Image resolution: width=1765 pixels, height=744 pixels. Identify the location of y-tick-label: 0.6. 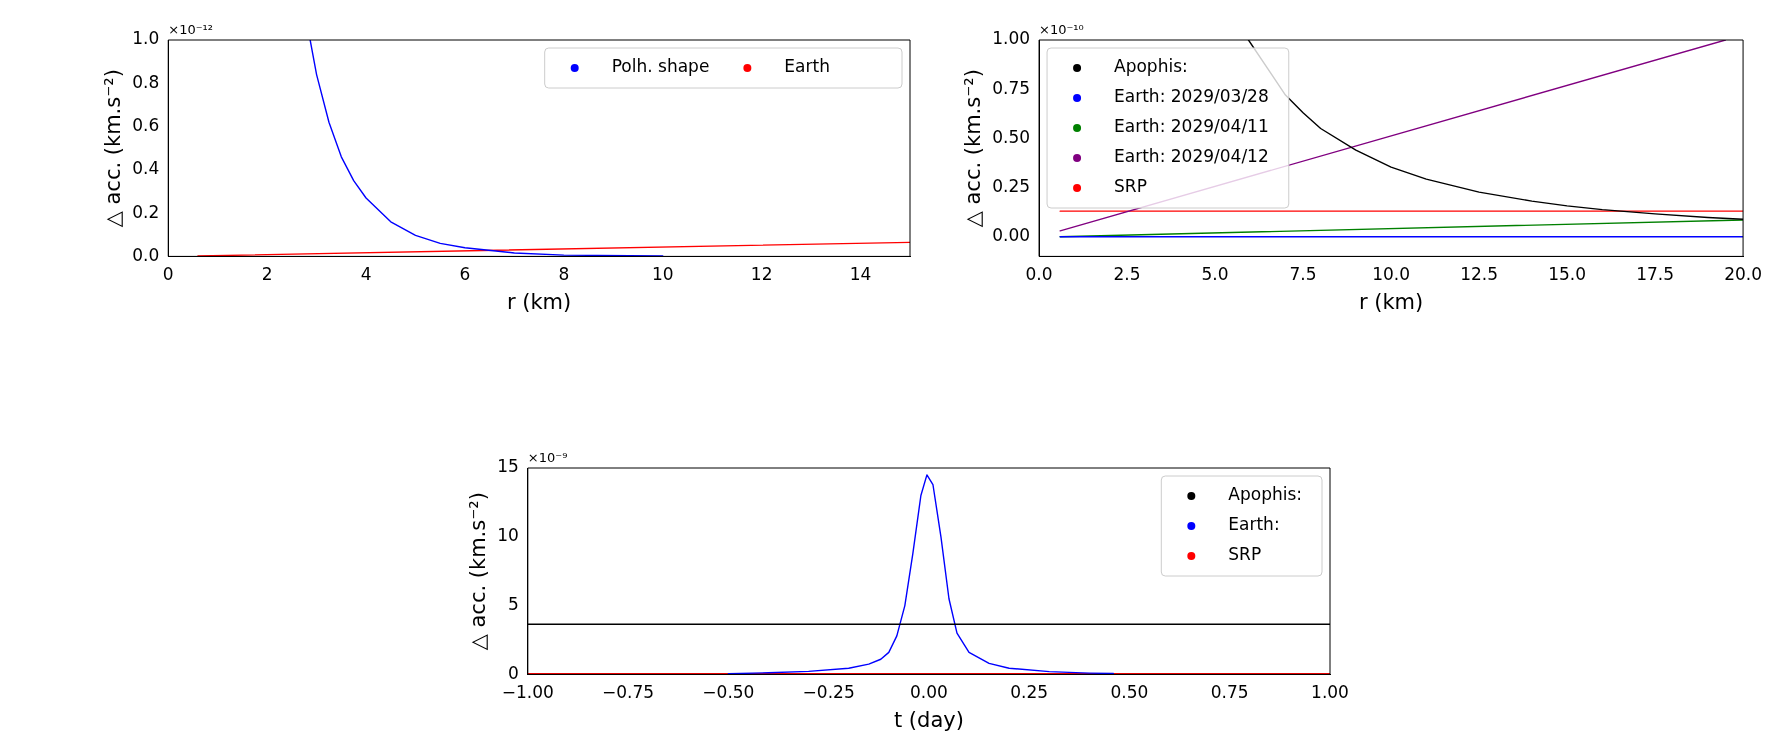
(146, 124).